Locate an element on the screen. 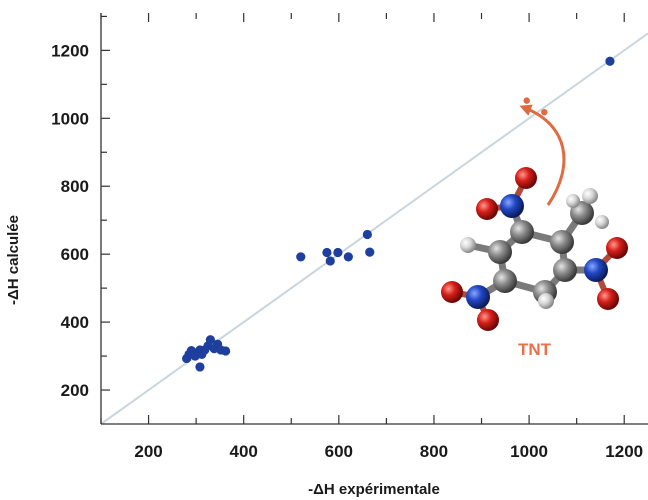  x-tick-label: 200 is located at coordinates (148, 451).